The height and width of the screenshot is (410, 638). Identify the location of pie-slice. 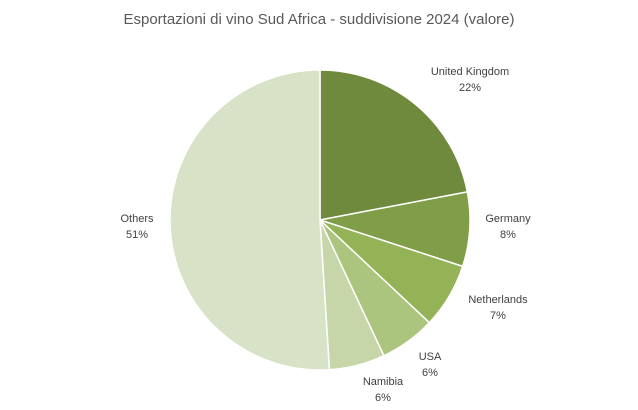
(394, 145).